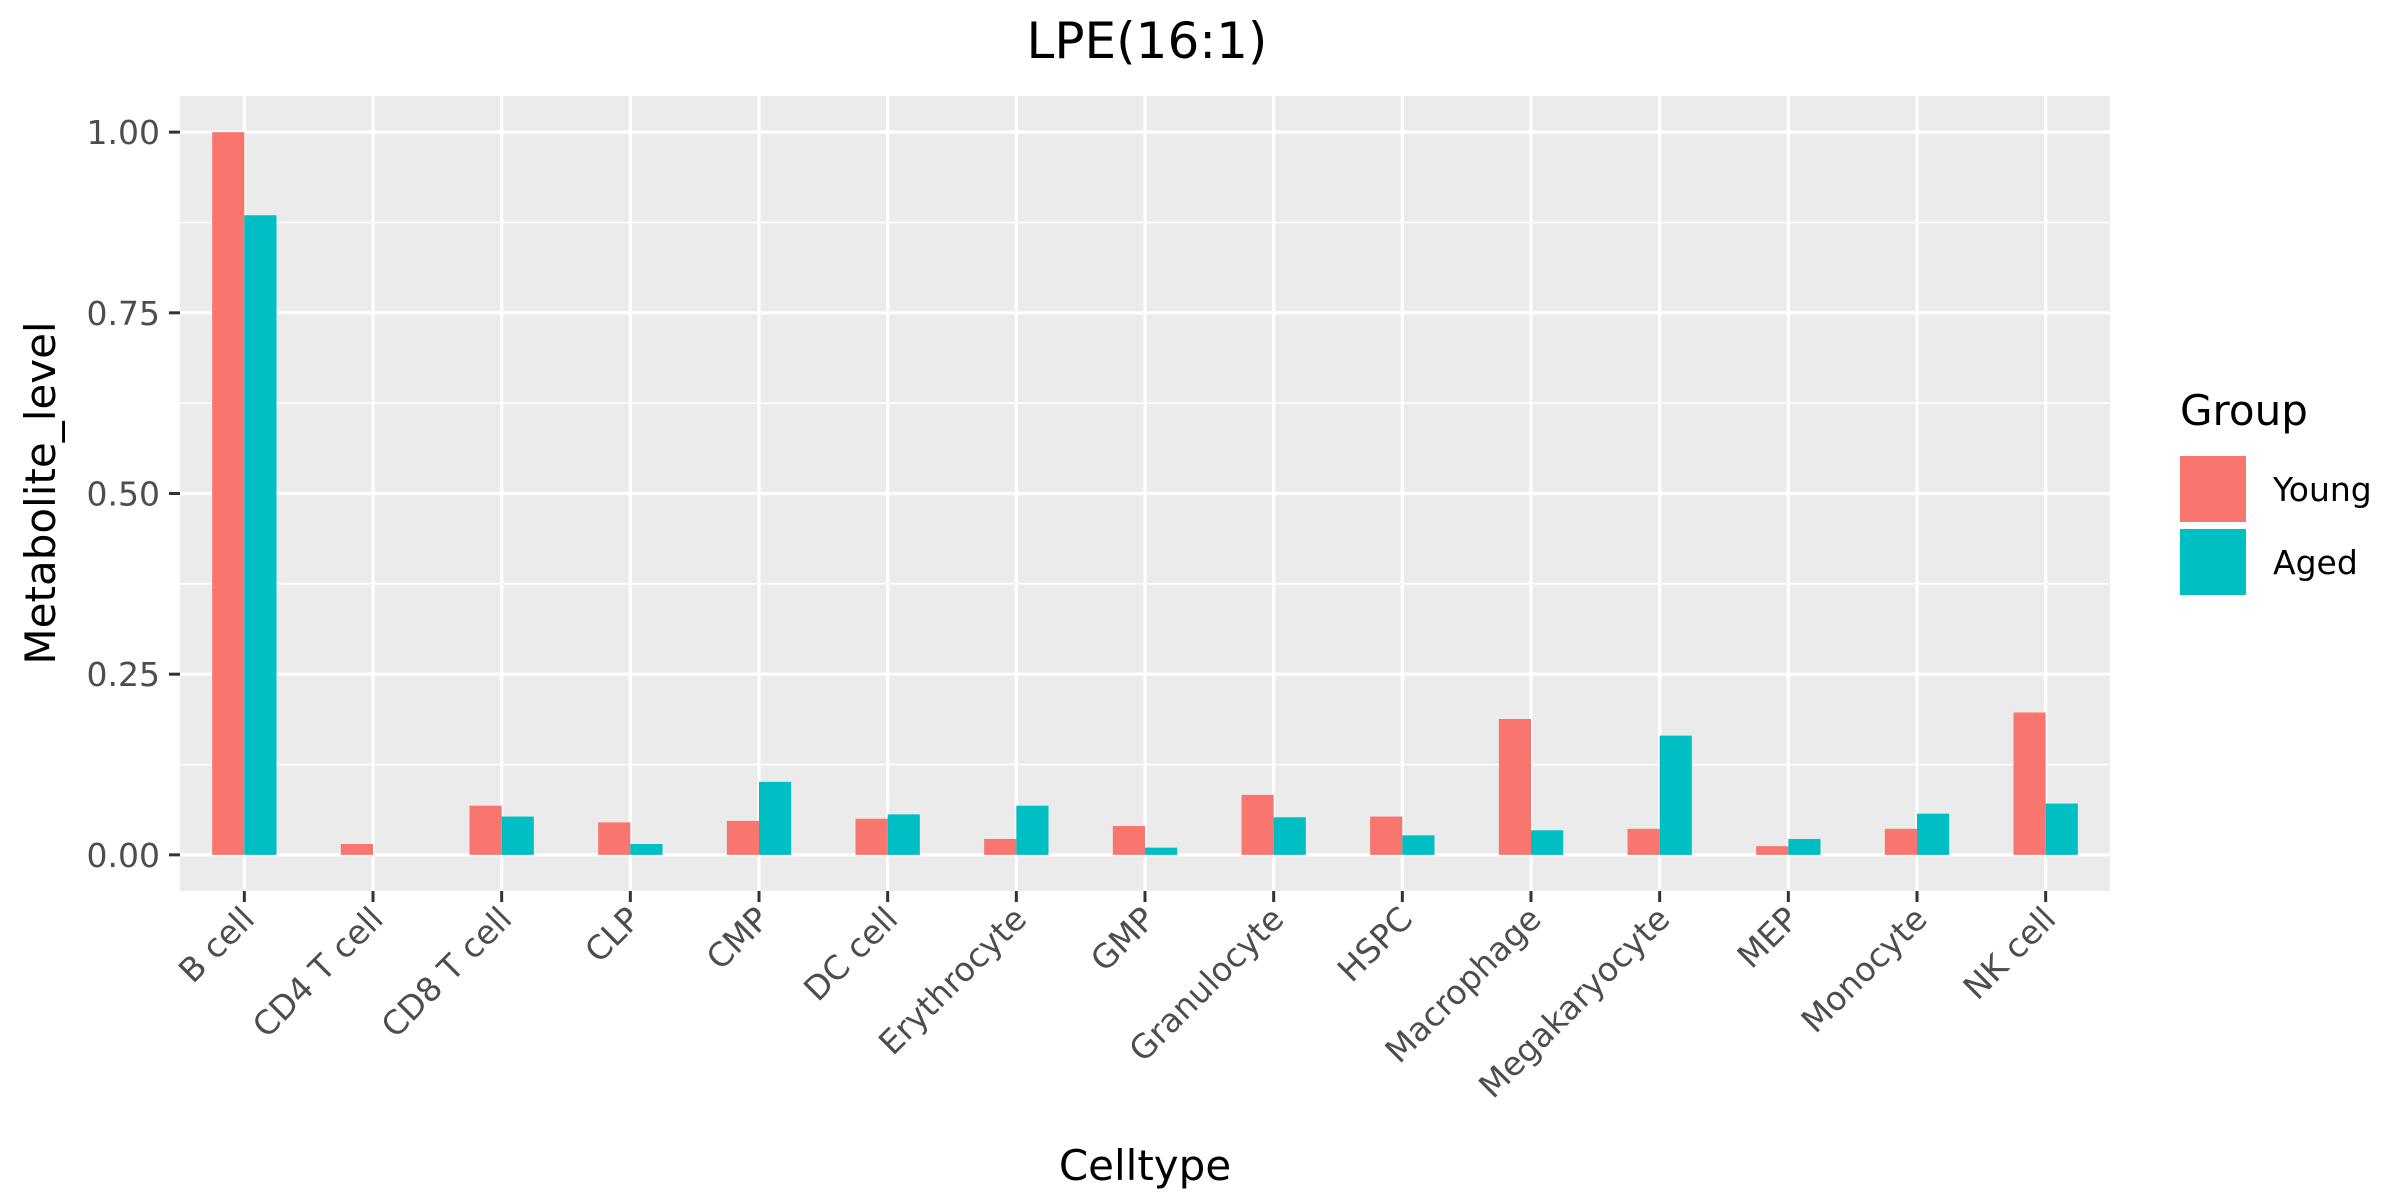  I want to click on legend-title: Group, so click(2244, 410).